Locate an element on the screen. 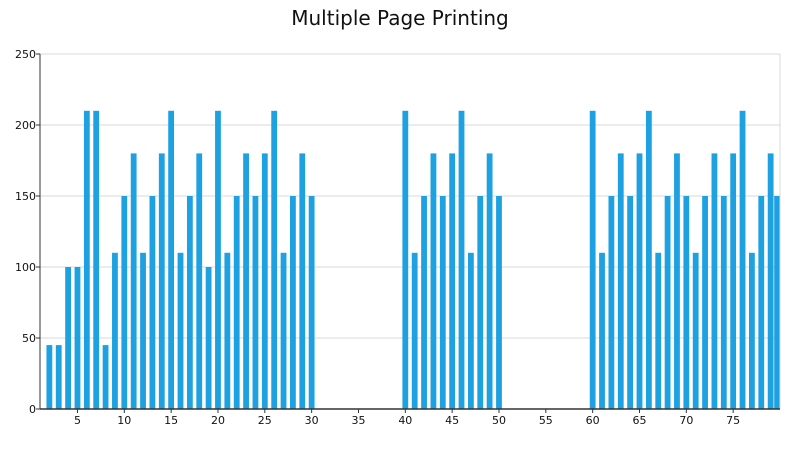 This screenshot has width=800, height=450. x-axis-ticks: 5 10 15 20 25 30 35 40 45 50 55 60 65 70 75 is located at coordinates (407, 418).